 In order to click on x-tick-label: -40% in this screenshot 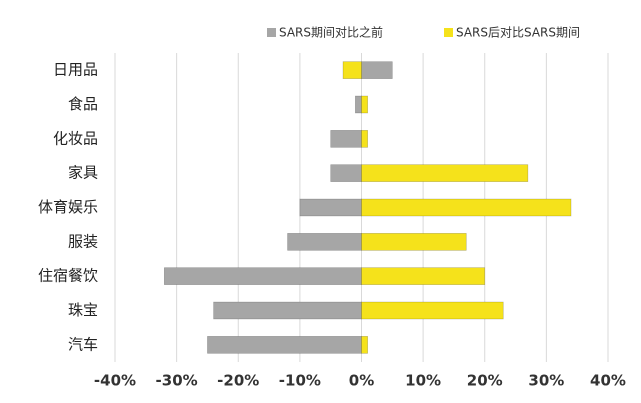, I will do `click(115, 381)`.